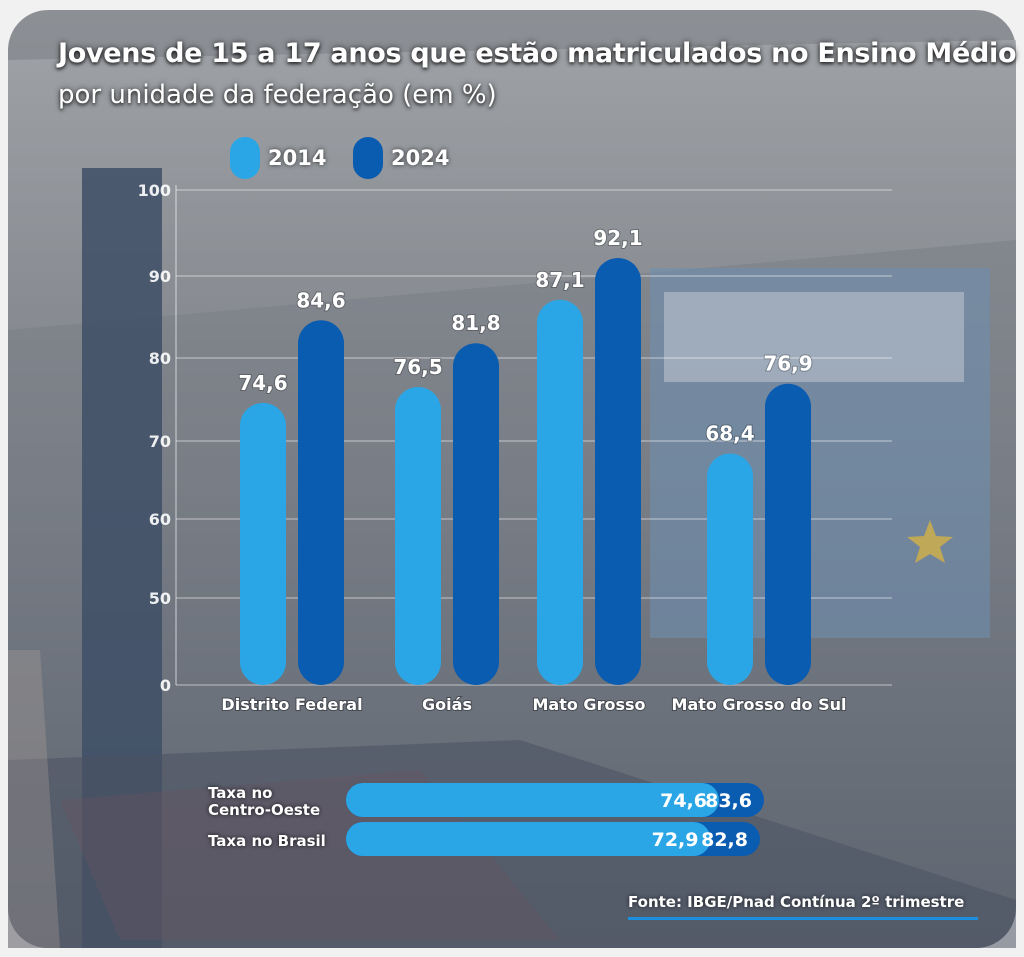 The height and width of the screenshot is (957, 1024). I want to click on legend-swatch-2024, so click(368, 158).